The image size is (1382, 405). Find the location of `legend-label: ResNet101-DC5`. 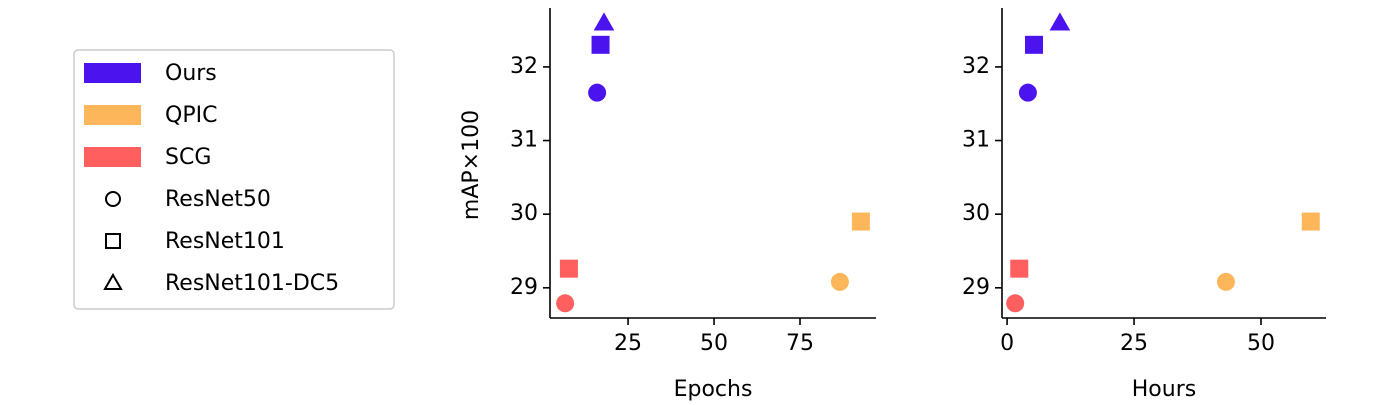

legend-label: ResNet101-DC5 is located at coordinates (252, 283).